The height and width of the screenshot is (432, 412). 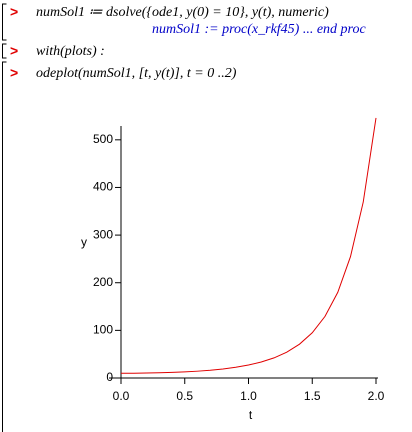 I want to click on y-tick-label: 500, so click(x=103, y=139).